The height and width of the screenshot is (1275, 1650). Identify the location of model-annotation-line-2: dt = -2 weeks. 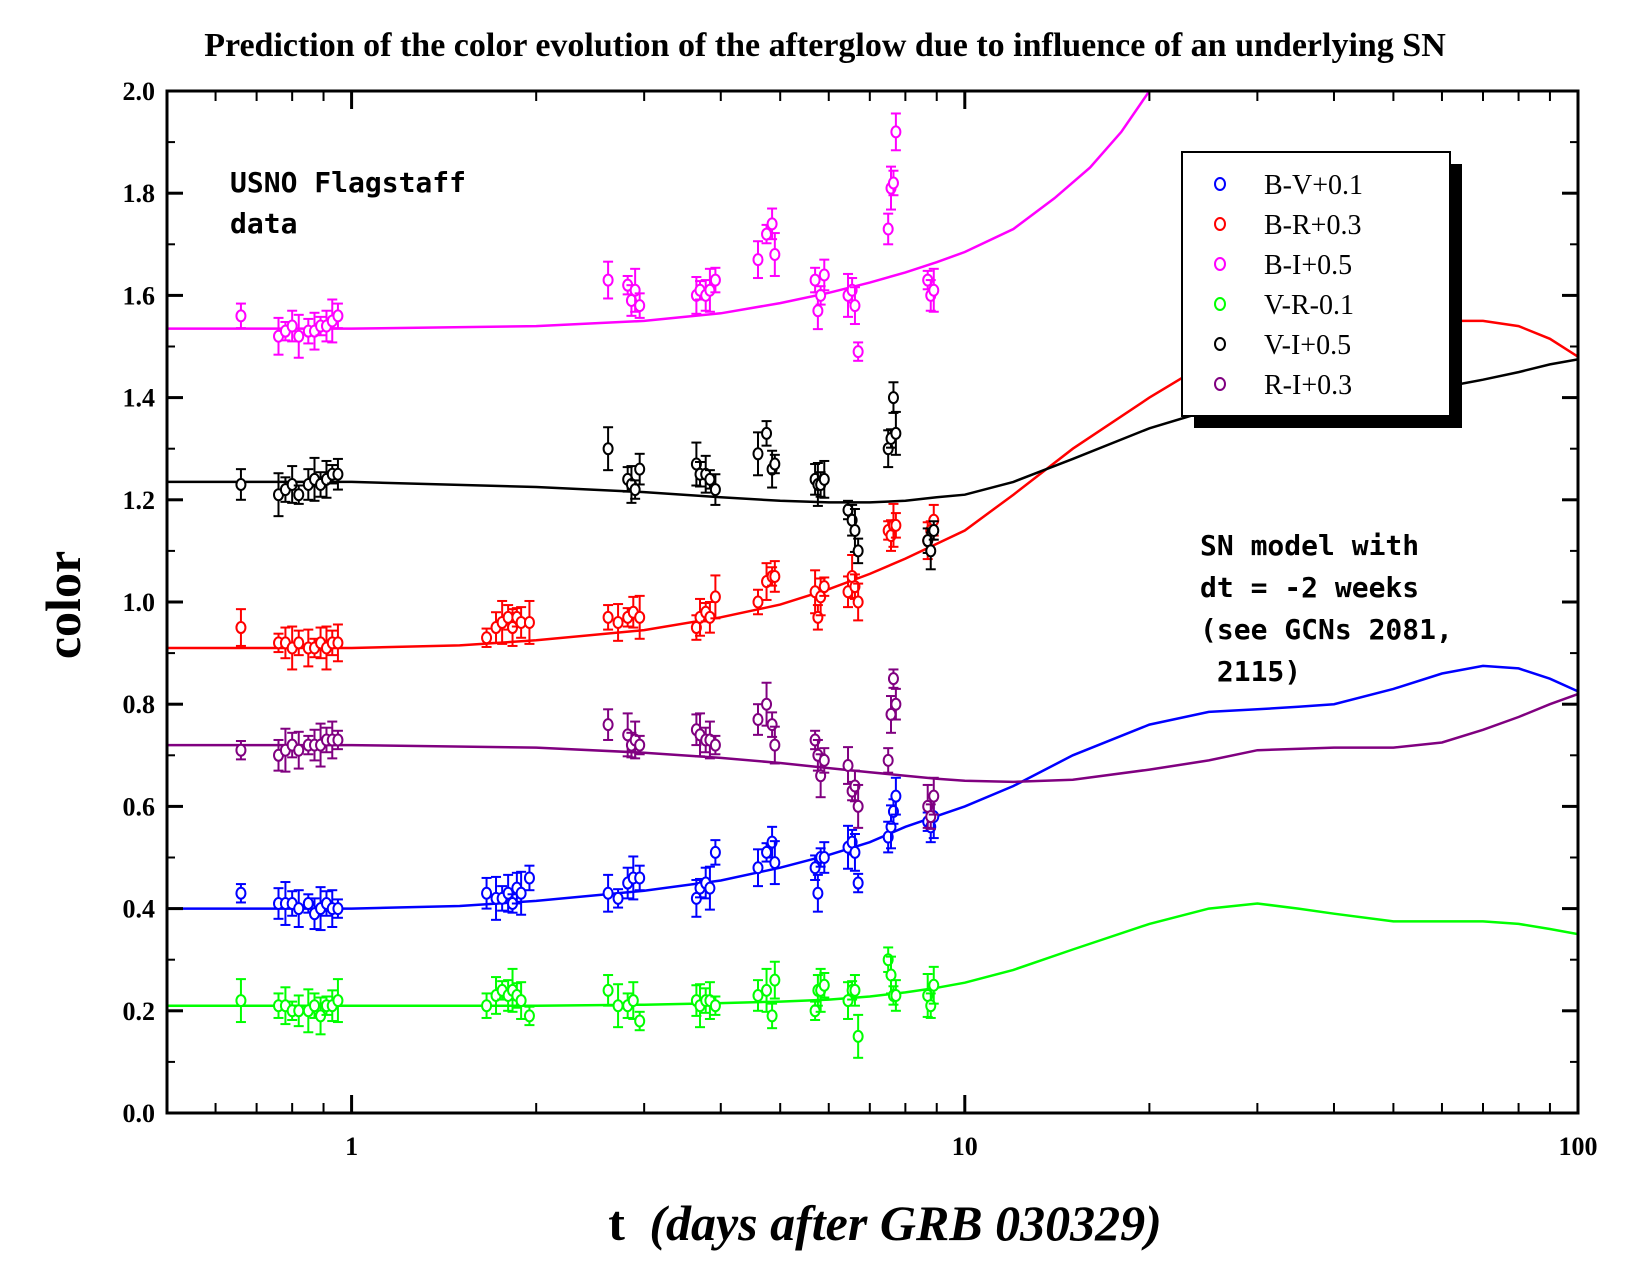
(1309, 587).